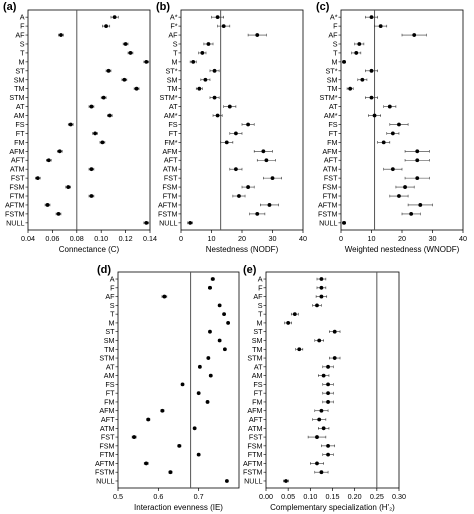 Image resolution: width=474 pixels, height=514 pixels. What do you see at coordinates (112, 305) in the screenshot?
I see `category-label: S` at bounding box center [112, 305].